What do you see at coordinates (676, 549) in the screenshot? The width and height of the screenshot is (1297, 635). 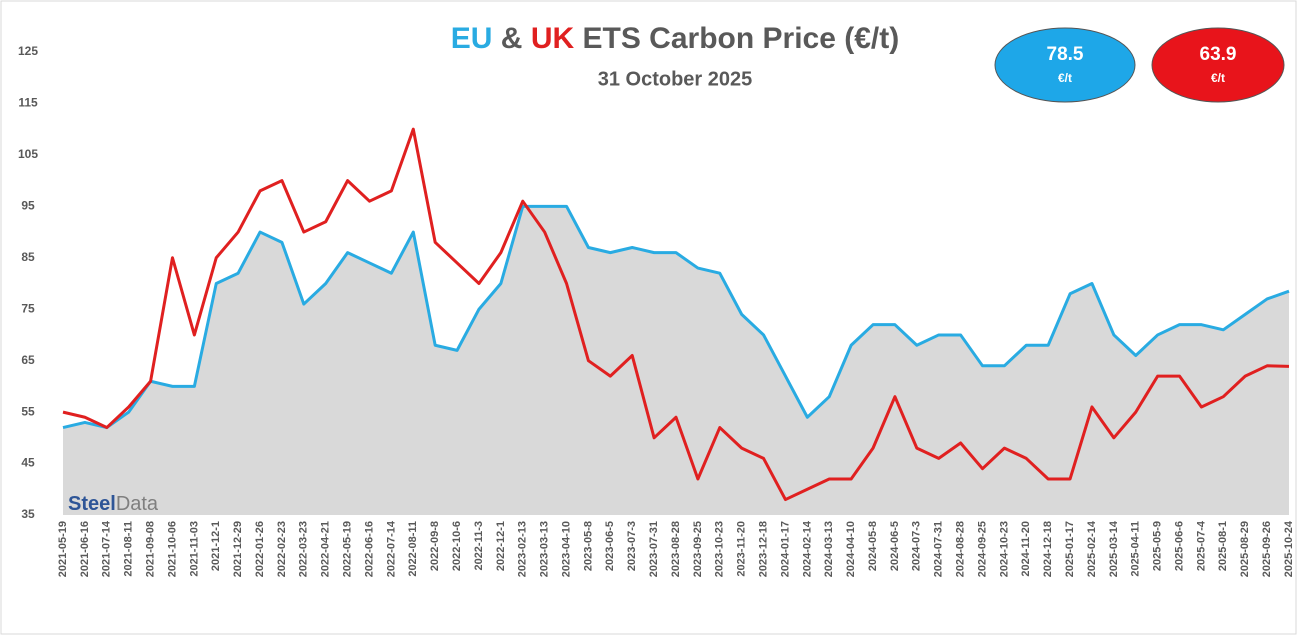 I see `x-tick-label: 2023-08-28` at bounding box center [676, 549].